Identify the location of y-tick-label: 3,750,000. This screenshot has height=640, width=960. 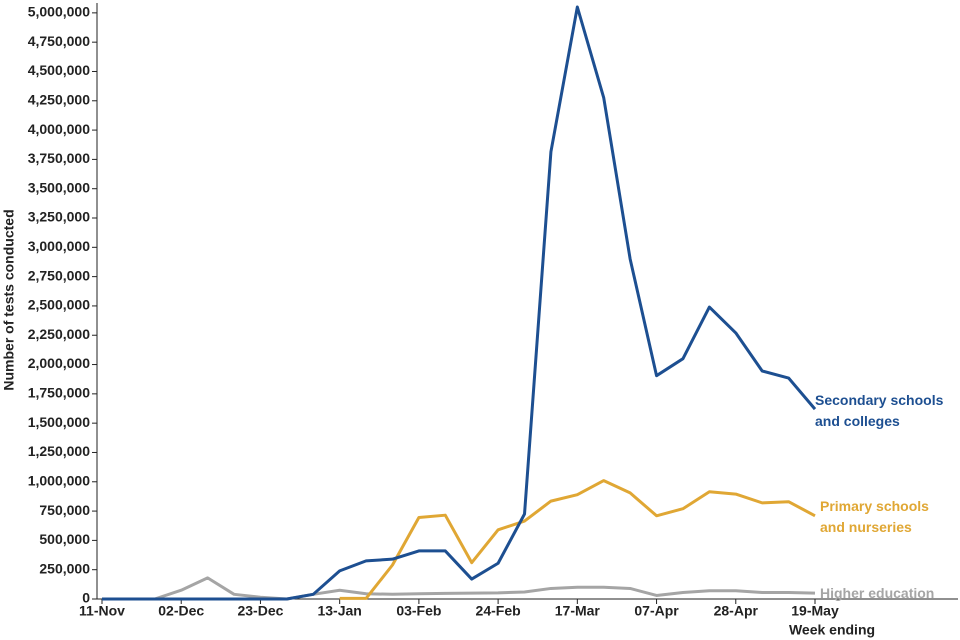
(59, 158).